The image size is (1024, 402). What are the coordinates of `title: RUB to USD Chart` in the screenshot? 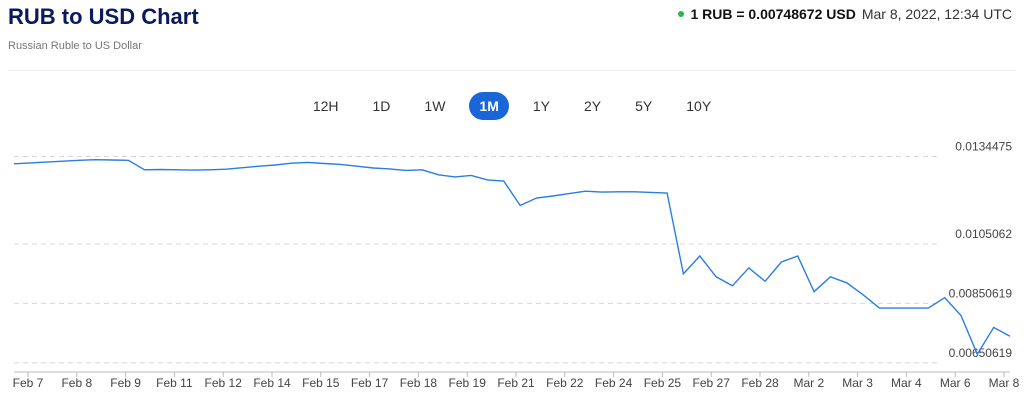 It's located at (103, 16).